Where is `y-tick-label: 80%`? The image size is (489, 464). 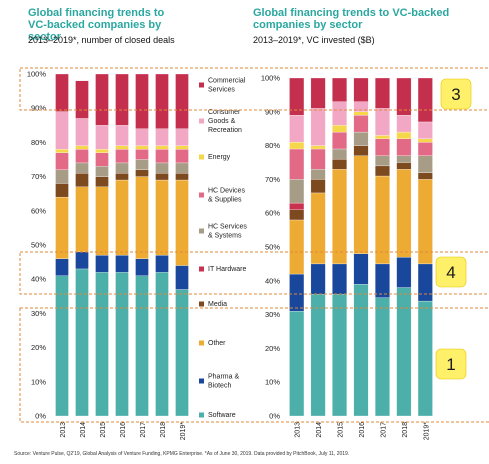
y-tick-label: 80% is located at coordinates (272, 145).